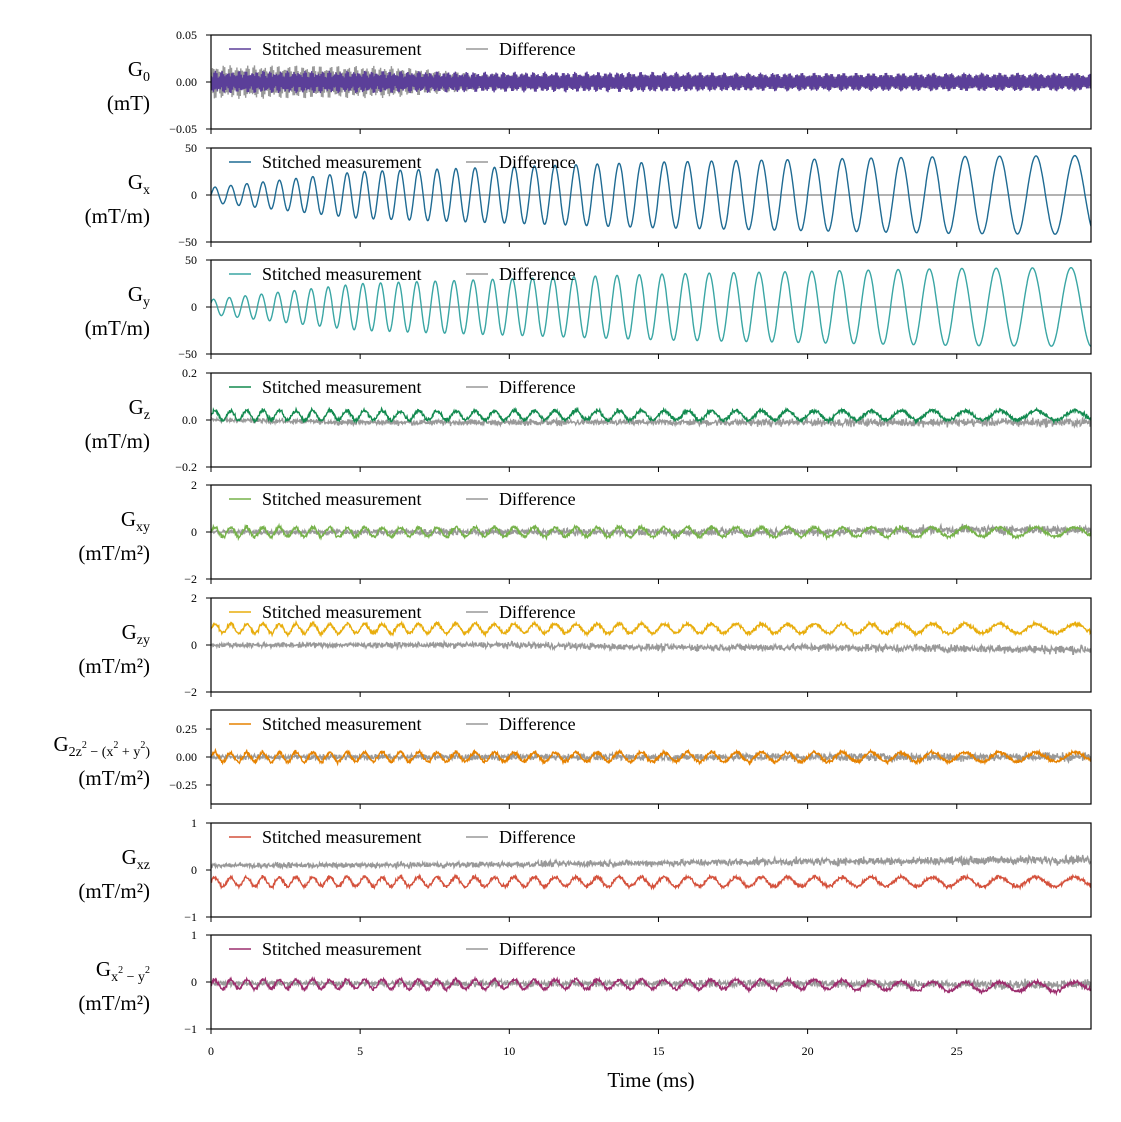 The image size is (1121, 1122). I want to click on ytick-label-g2z2: −0.25, so click(183, 785).